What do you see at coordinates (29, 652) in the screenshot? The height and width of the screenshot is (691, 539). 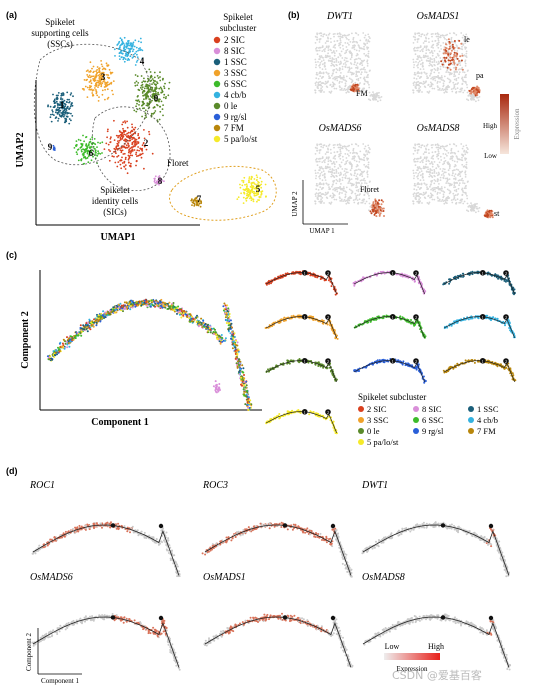 I see `d-component2-label: Component 2` at bounding box center [29, 652].